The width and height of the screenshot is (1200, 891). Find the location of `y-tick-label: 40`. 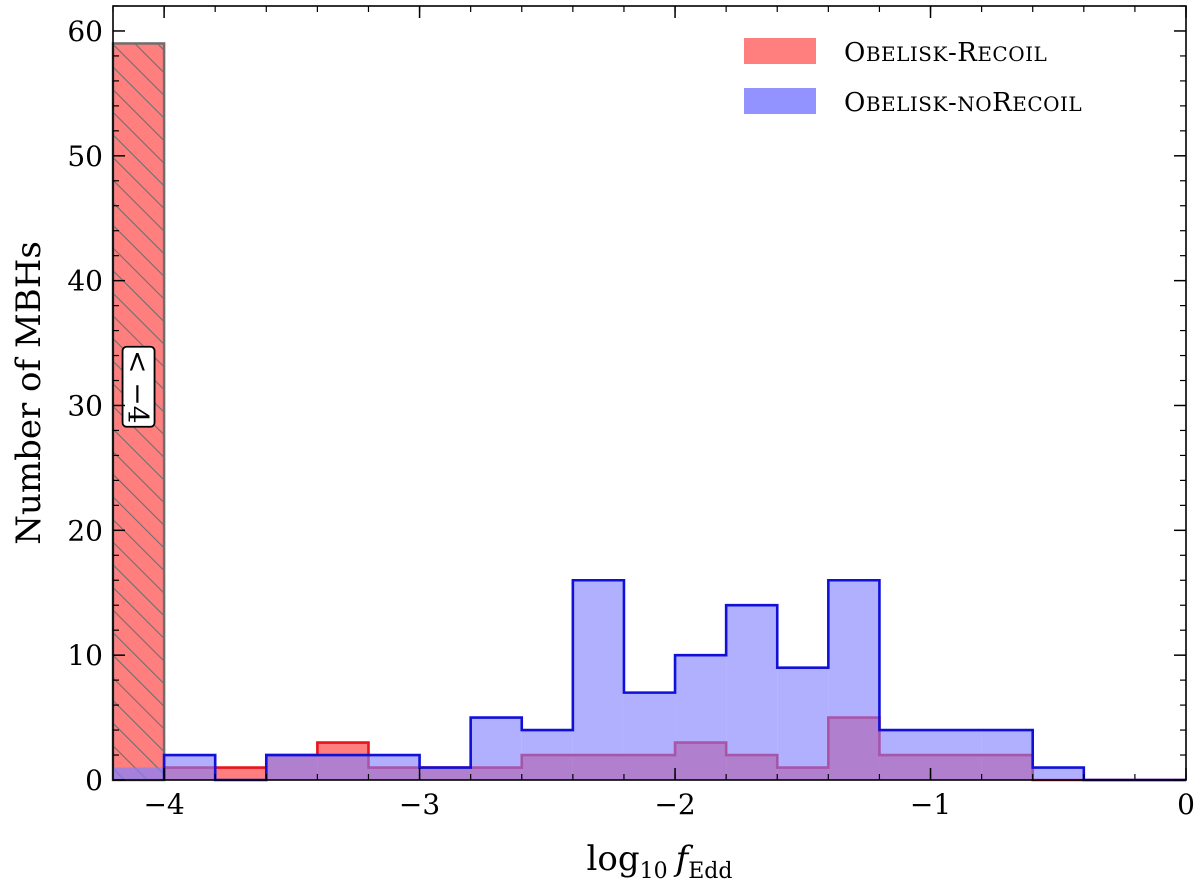

y-tick-label: 40 is located at coordinates (85, 281).